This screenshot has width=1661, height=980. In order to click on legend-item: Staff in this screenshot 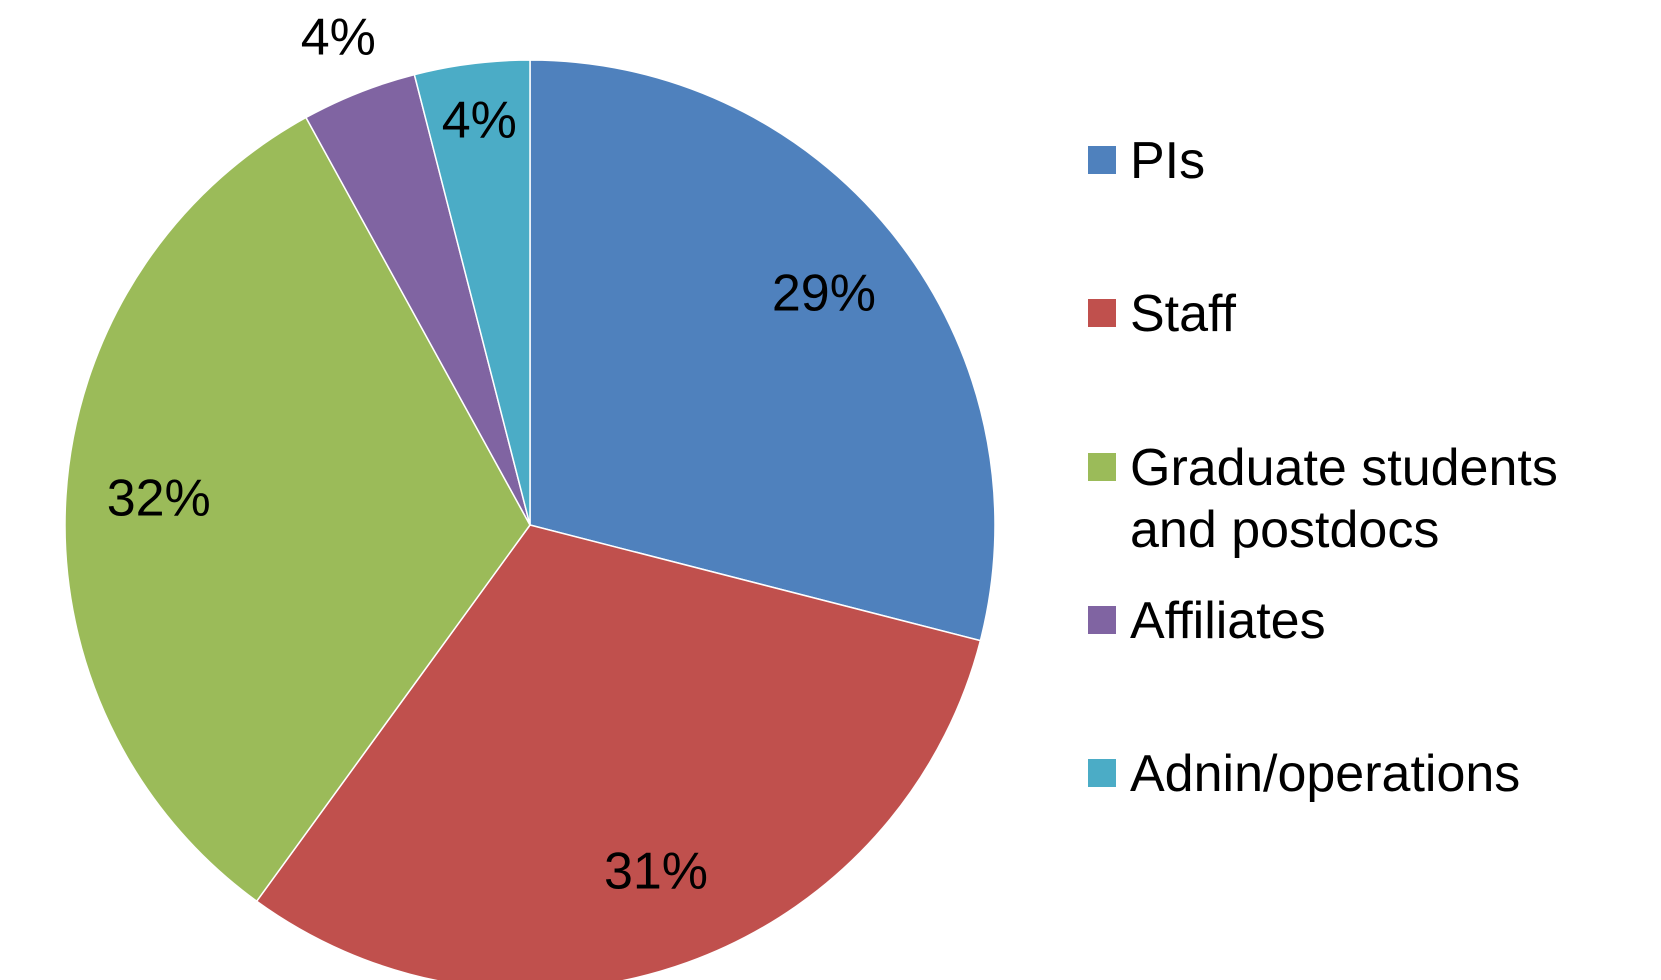, I will do `click(1368, 314)`.